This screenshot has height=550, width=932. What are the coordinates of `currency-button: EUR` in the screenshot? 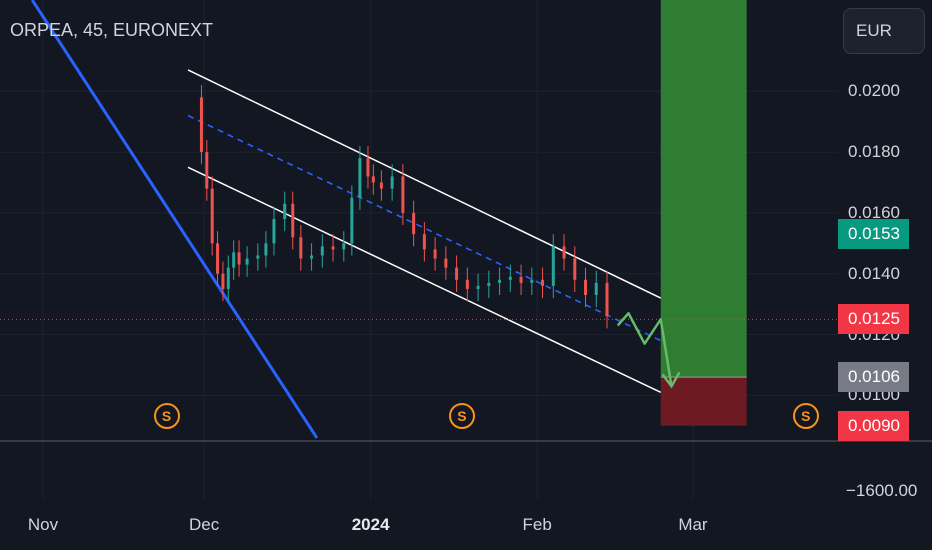 It's located at (884, 31).